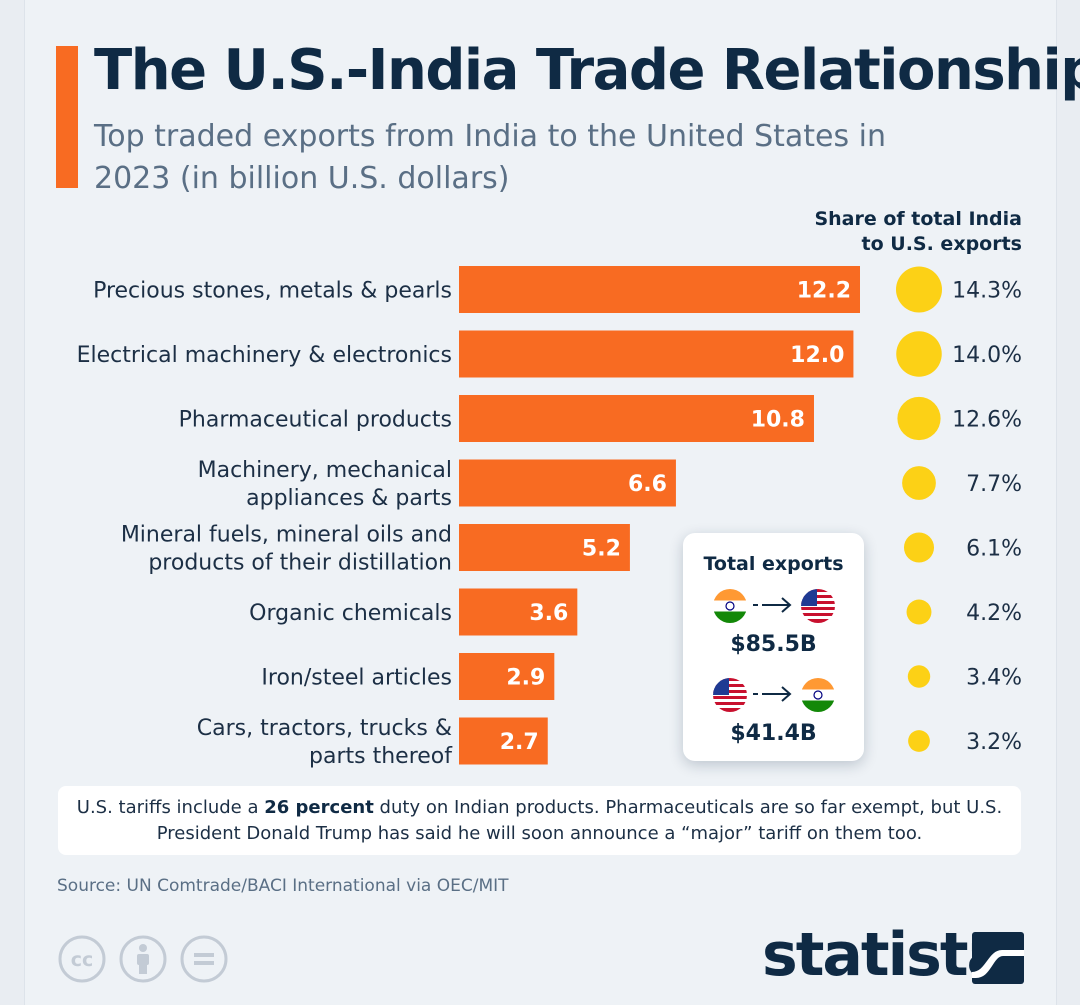  I want to click on statista-logo-icon, so click(998, 958).